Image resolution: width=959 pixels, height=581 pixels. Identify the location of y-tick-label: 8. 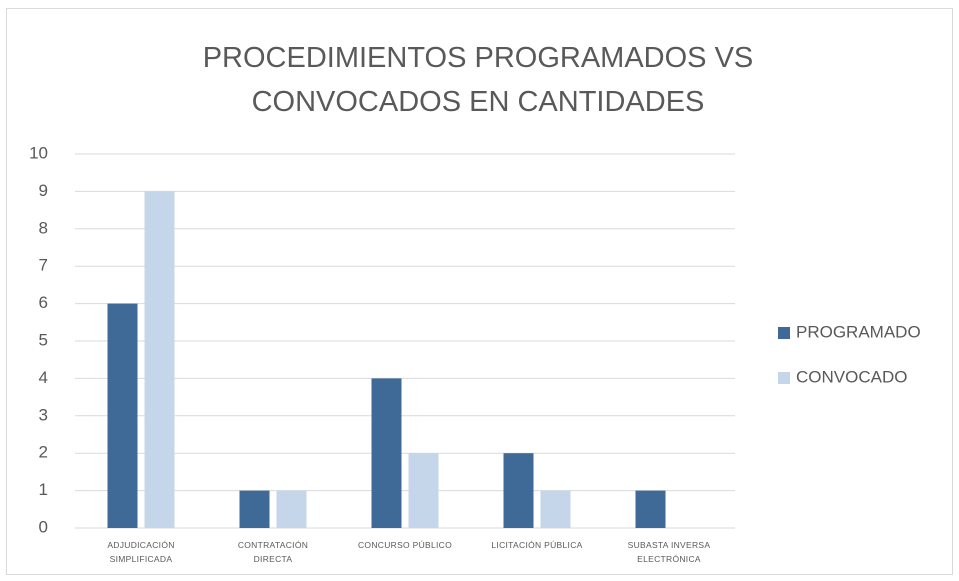
(43, 227).